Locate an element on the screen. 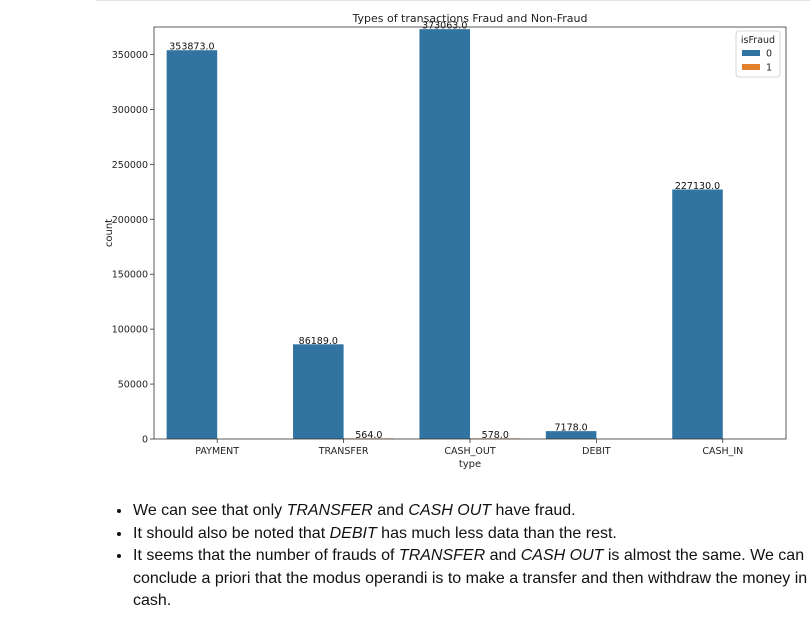 This screenshot has height=625, width=810. y-tick-label: 350000 is located at coordinates (130, 55).